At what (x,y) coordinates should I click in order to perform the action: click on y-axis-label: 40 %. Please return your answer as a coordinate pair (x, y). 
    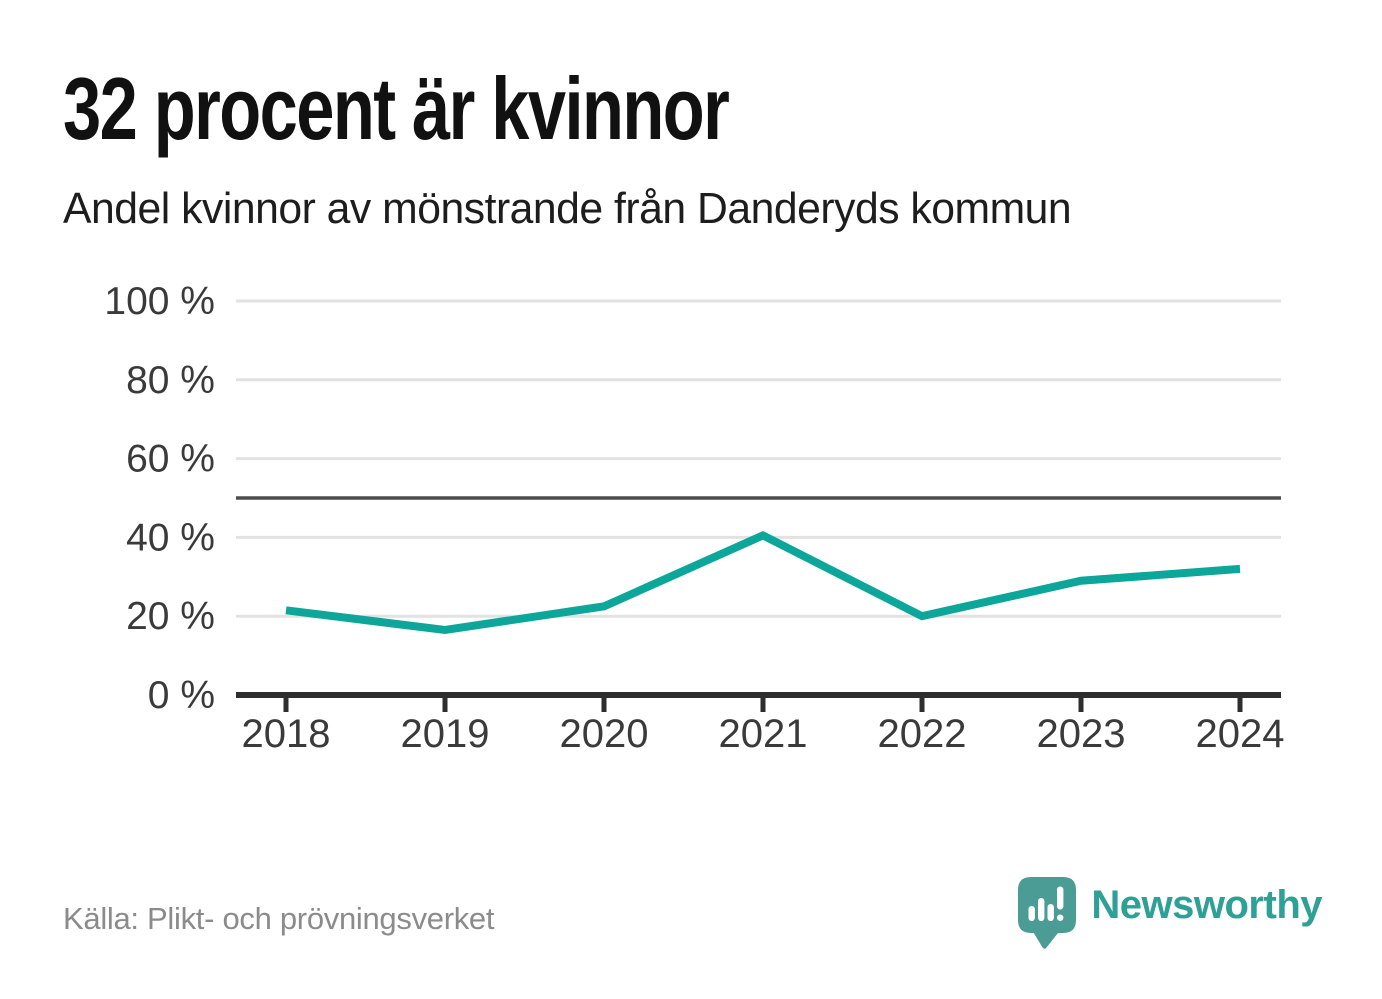
    Looking at the image, I should click on (170, 537).